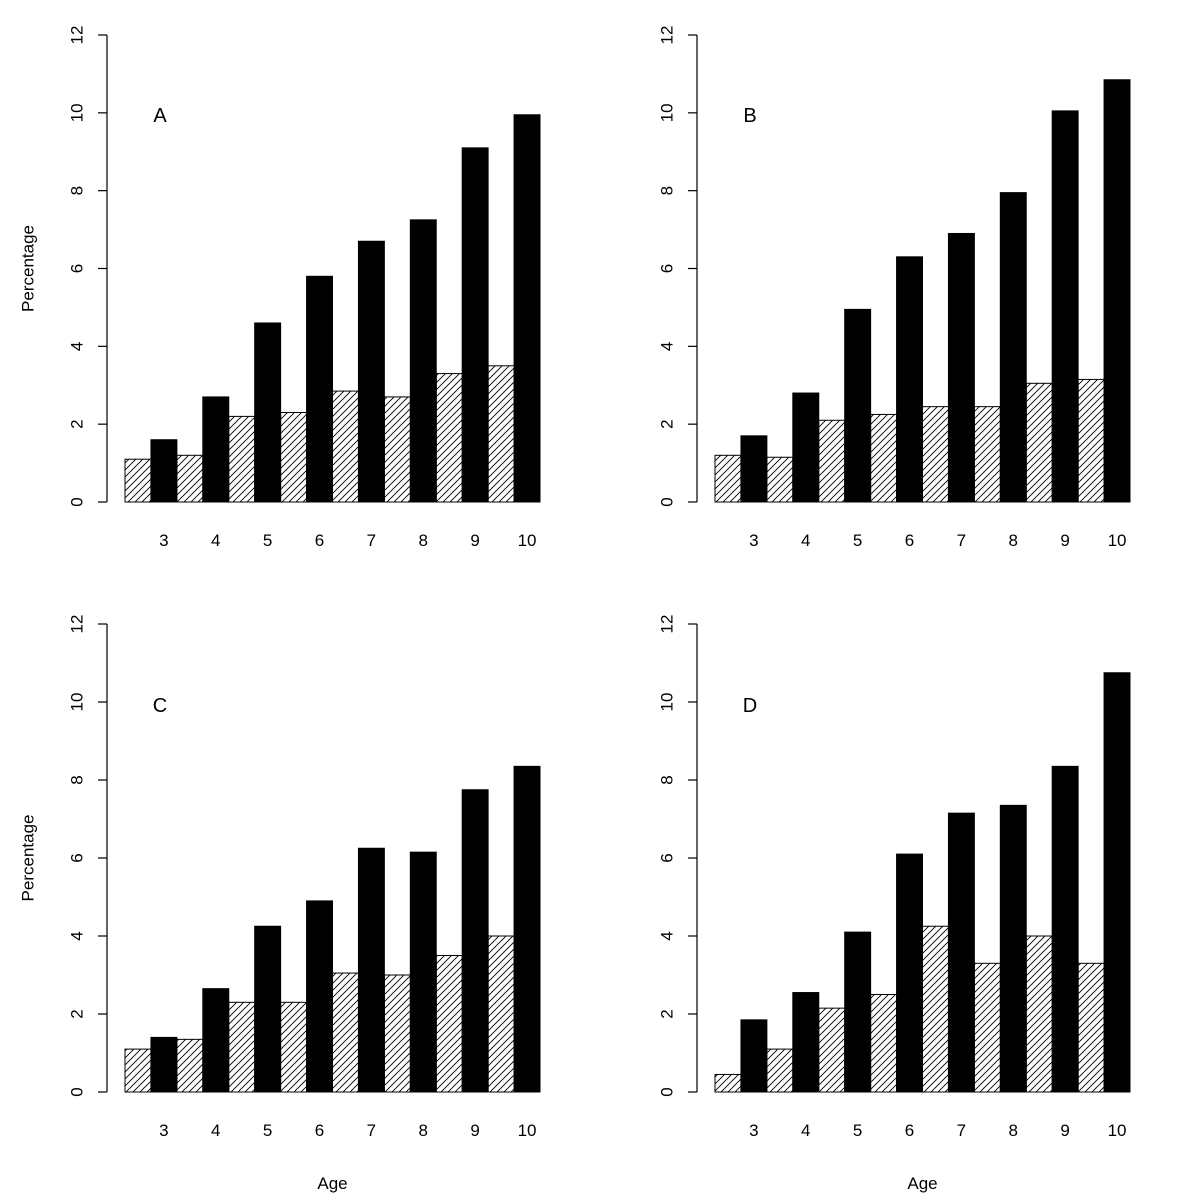 The image size is (1200, 1200). Describe the element at coordinates (1013, 540) in the screenshot. I see `x-tick-label: 8` at that location.